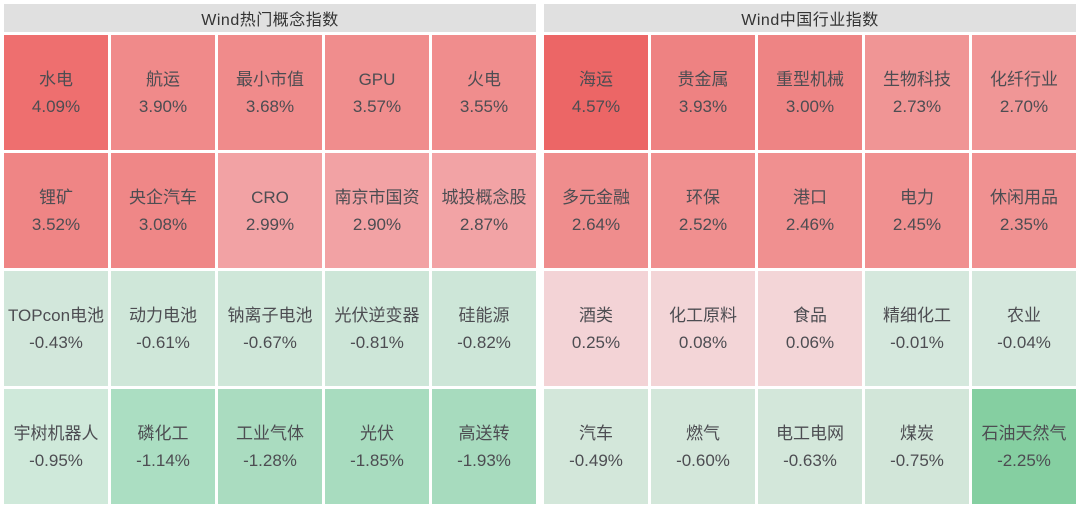  What do you see at coordinates (163, 197) in the screenshot?
I see `cell-index-name: 央企汽车` at bounding box center [163, 197].